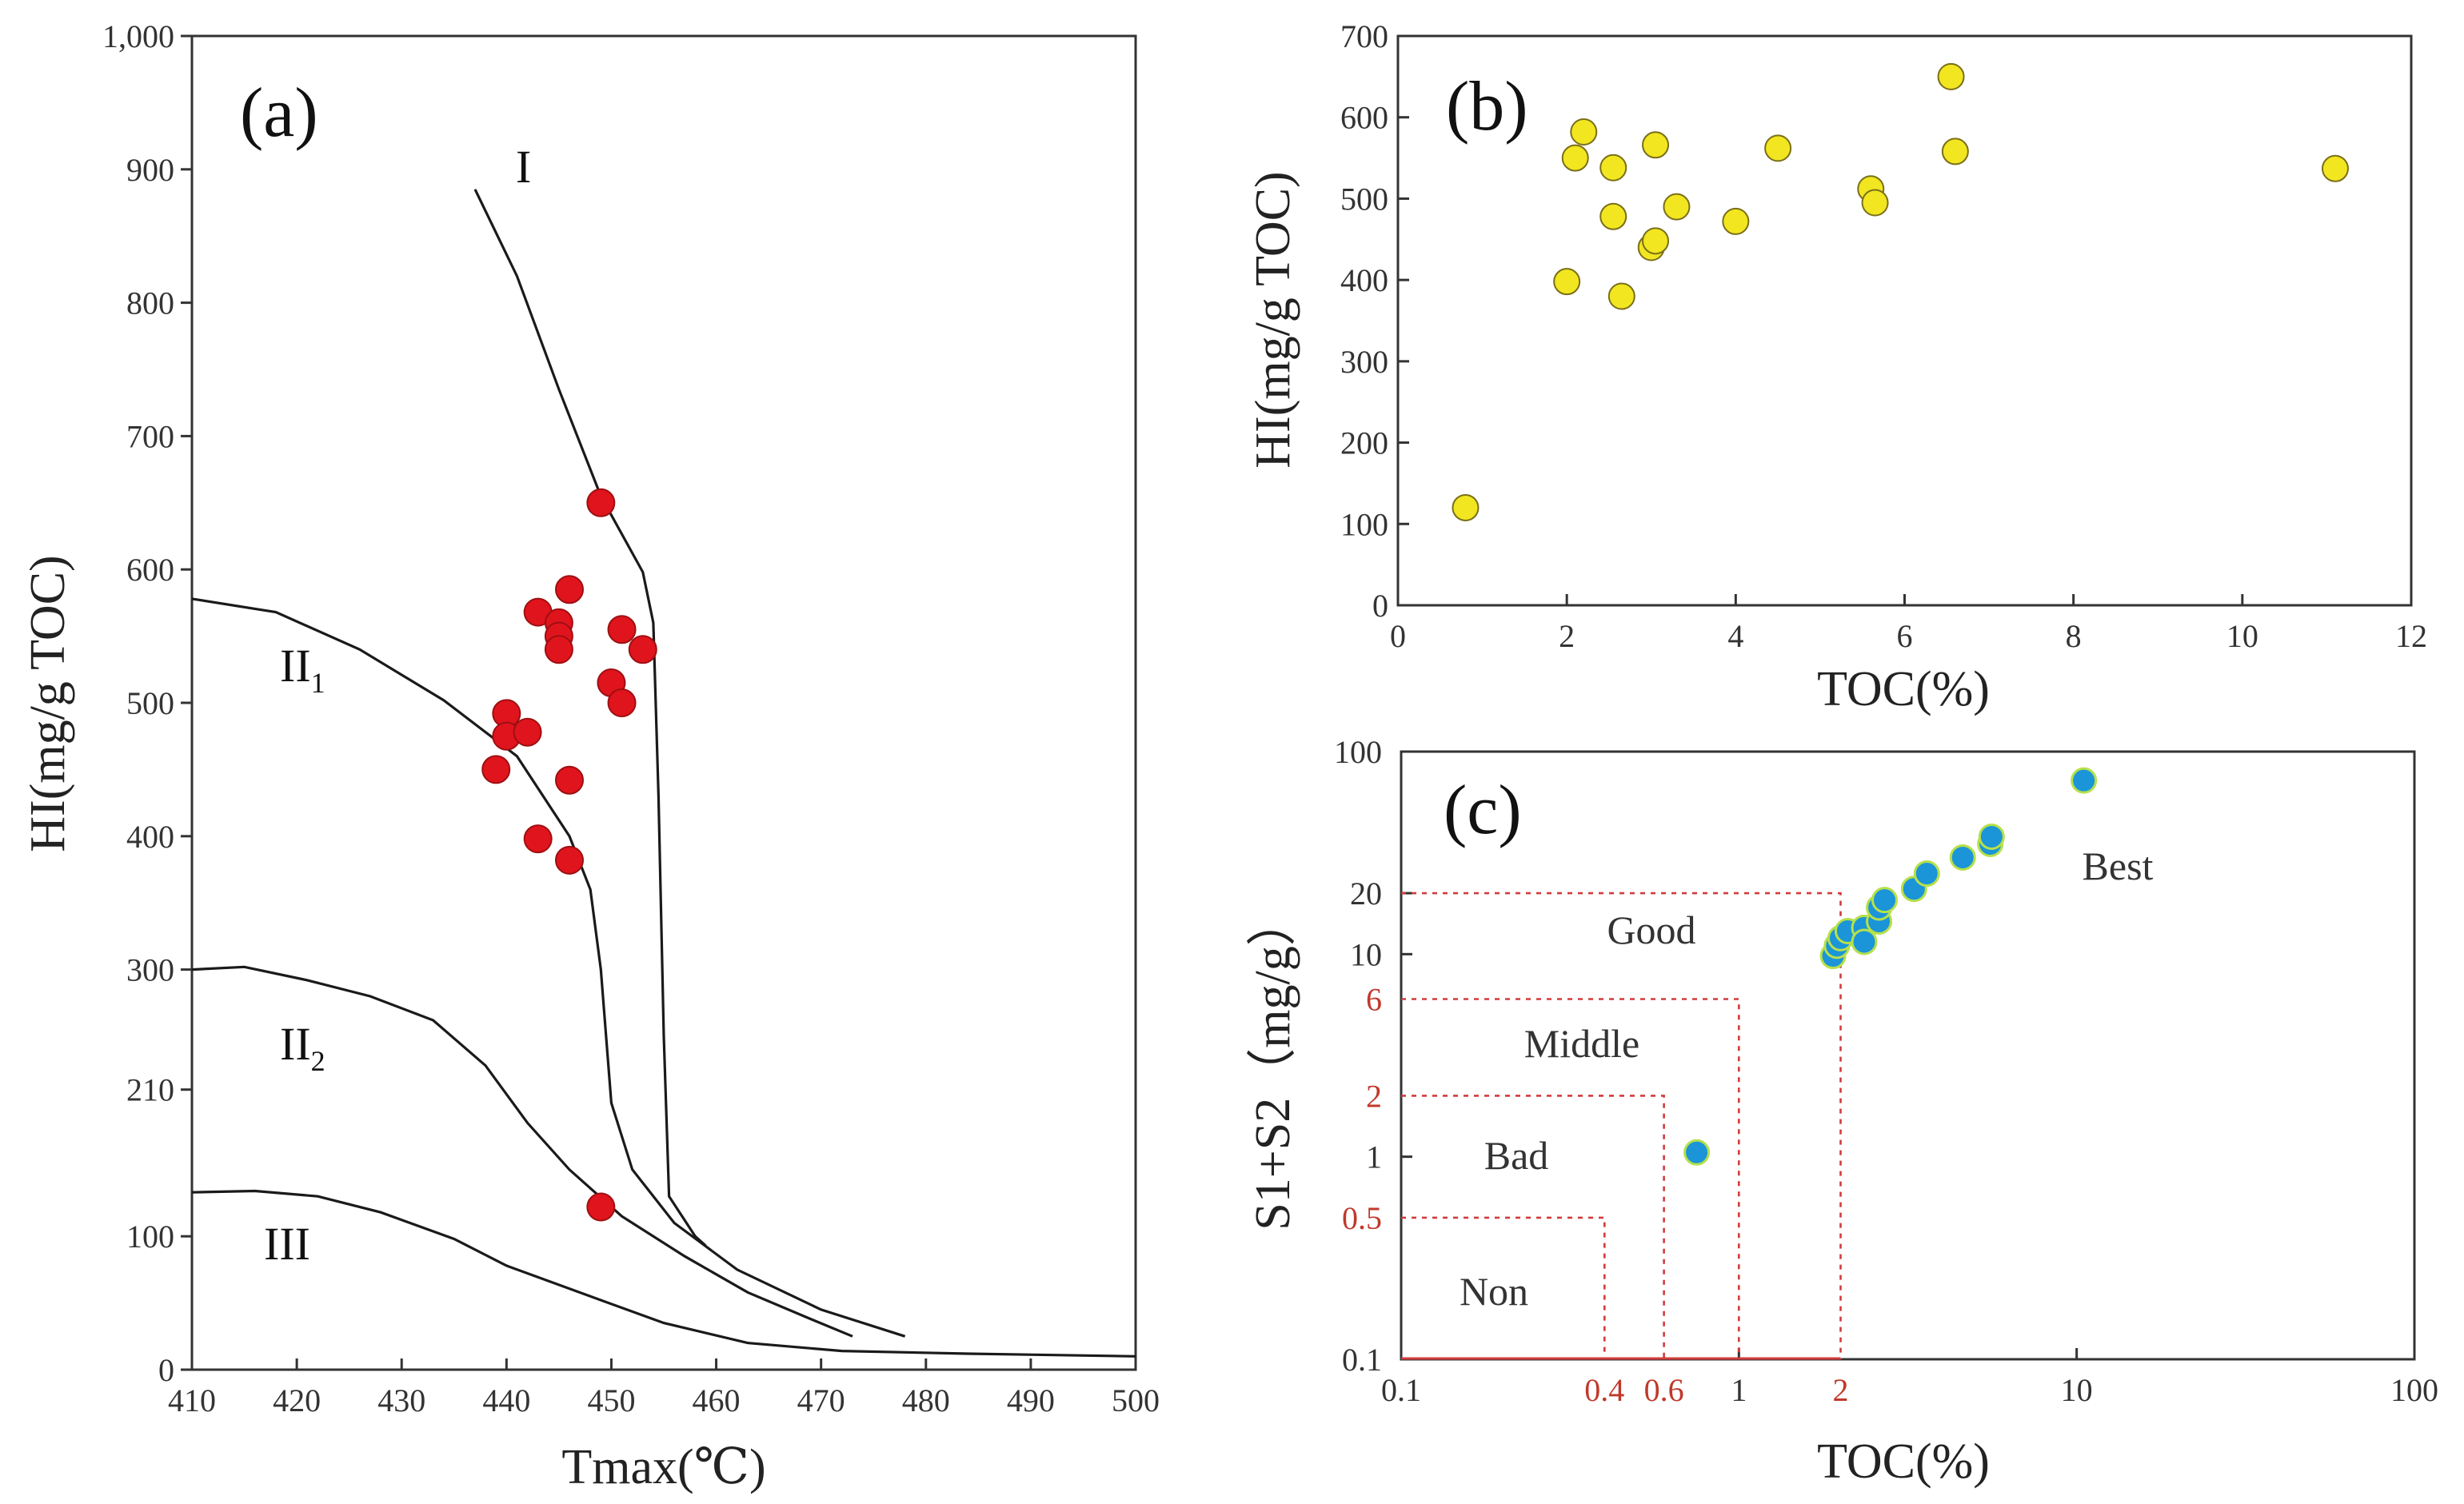  Describe the element at coordinates (1840, 1390) in the screenshot. I see `panel-c-x-threshold-label: 2` at that location.